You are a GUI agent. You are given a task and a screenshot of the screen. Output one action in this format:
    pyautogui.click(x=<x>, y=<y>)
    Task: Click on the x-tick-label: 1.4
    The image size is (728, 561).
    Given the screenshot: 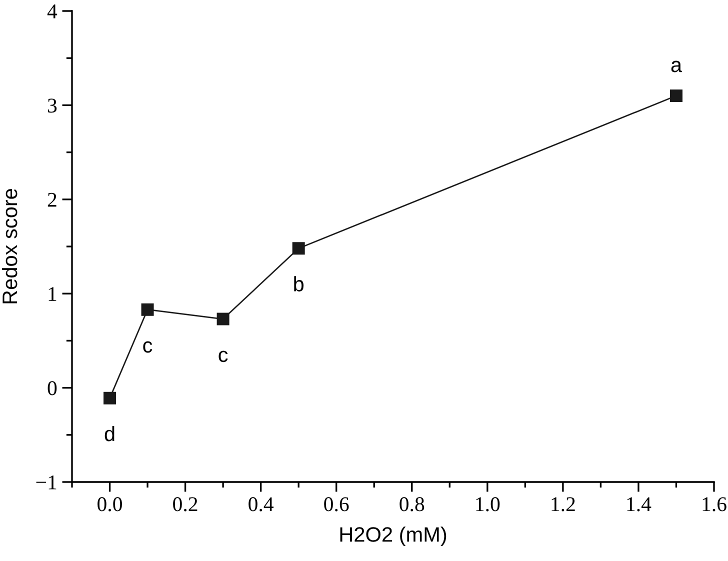 What is the action you would take?
    pyautogui.click(x=639, y=504)
    